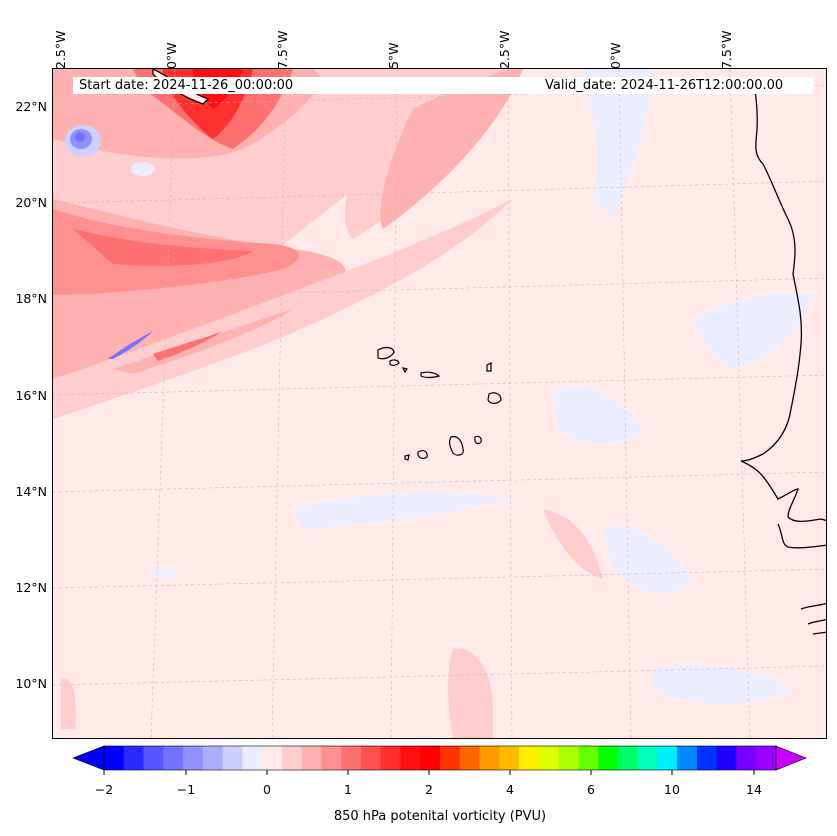  What do you see at coordinates (429, 772) in the screenshot?
I see `colorbar-ticks` at bounding box center [429, 772].